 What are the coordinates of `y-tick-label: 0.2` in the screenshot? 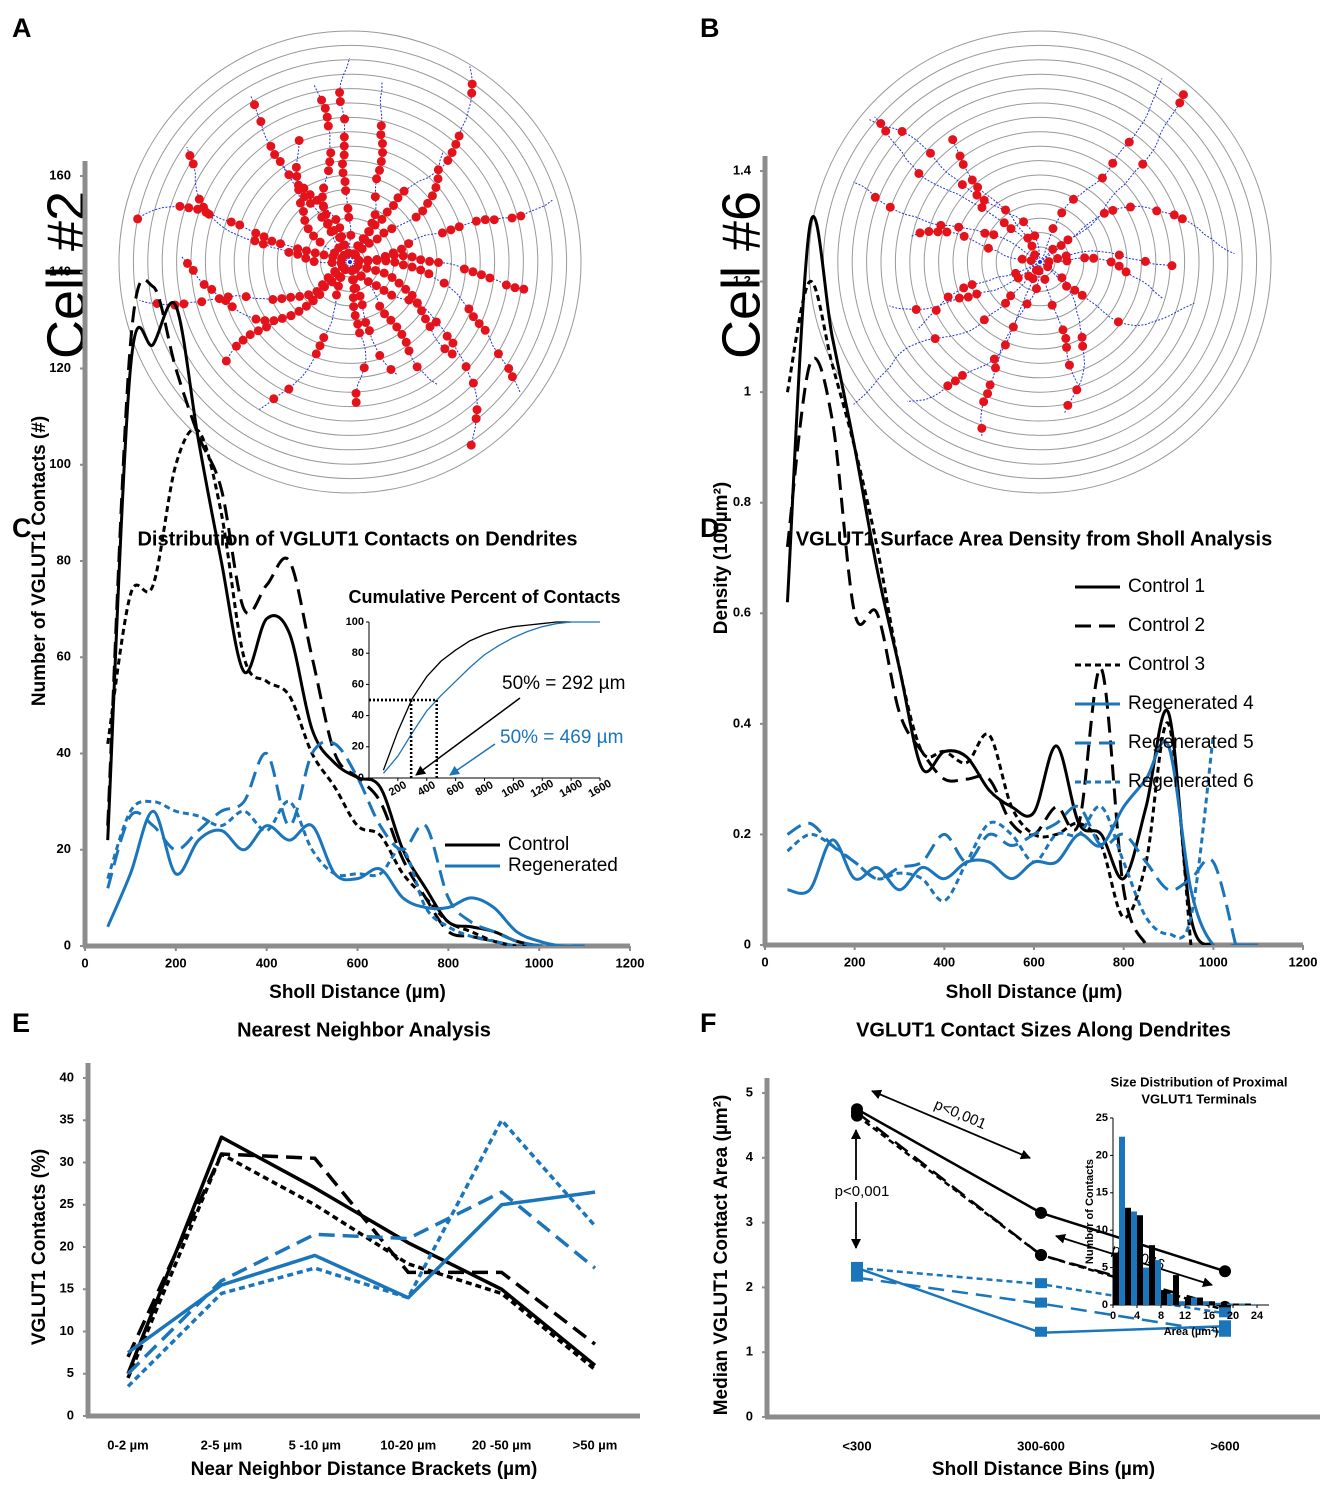 It's located at (742, 833).